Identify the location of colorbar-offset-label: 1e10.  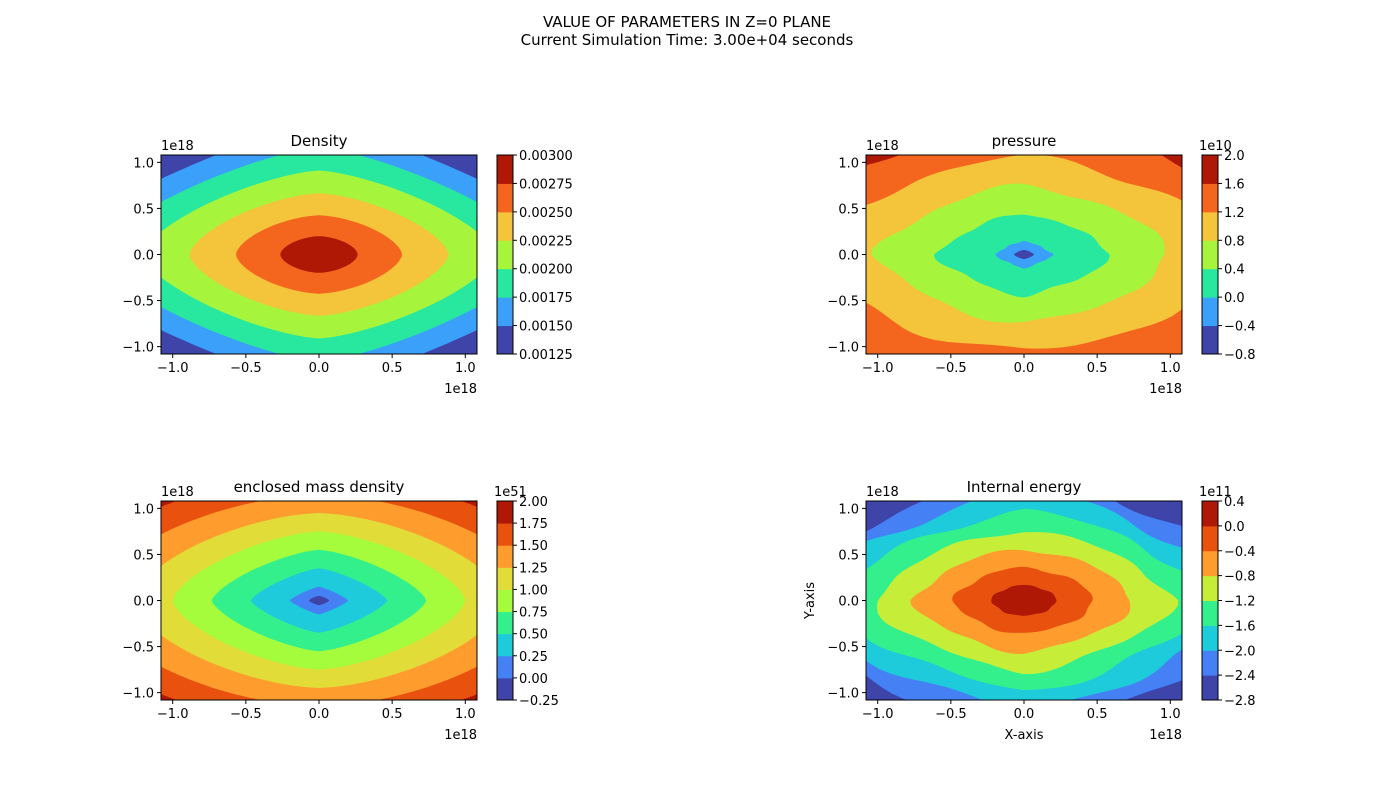
(1215, 146).